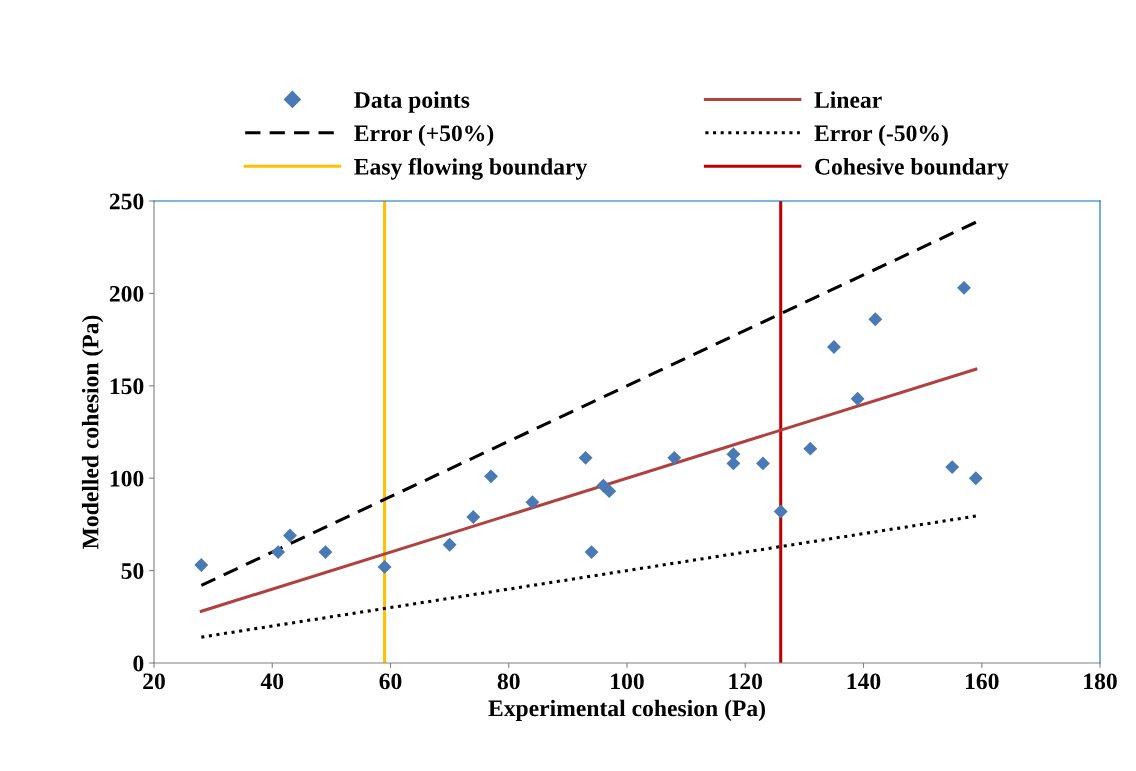 The width and height of the screenshot is (1136, 771). What do you see at coordinates (132, 571) in the screenshot?
I see `y-tick-label: 50` at bounding box center [132, 571].